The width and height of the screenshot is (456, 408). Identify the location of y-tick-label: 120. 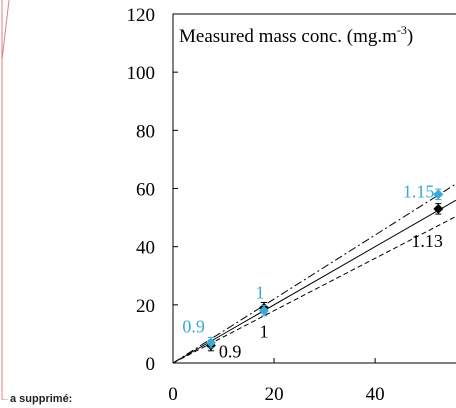
(141, 15).